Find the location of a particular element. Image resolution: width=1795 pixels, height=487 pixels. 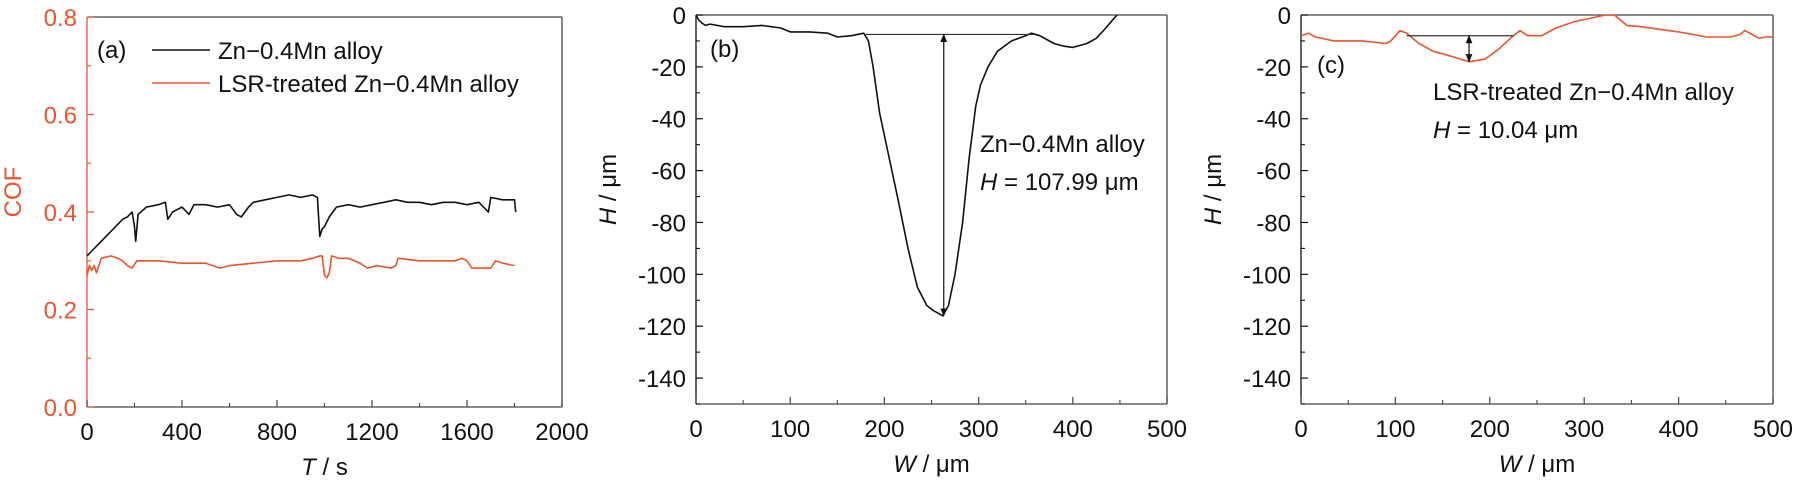

y-tick-label: 0.4 is located at coordinates (60, 213).